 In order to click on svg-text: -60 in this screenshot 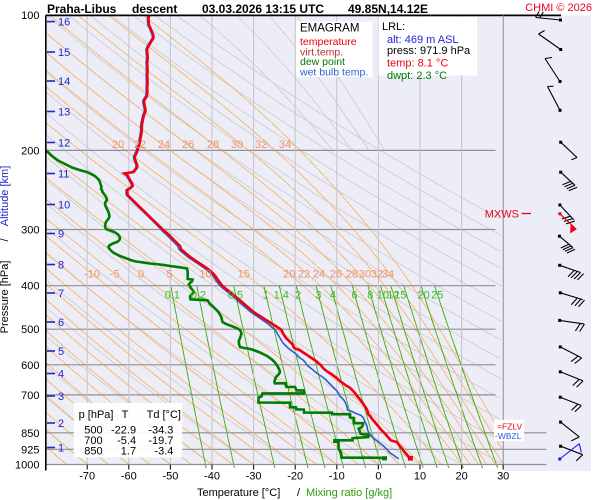, I will do `click(129, 477)`.